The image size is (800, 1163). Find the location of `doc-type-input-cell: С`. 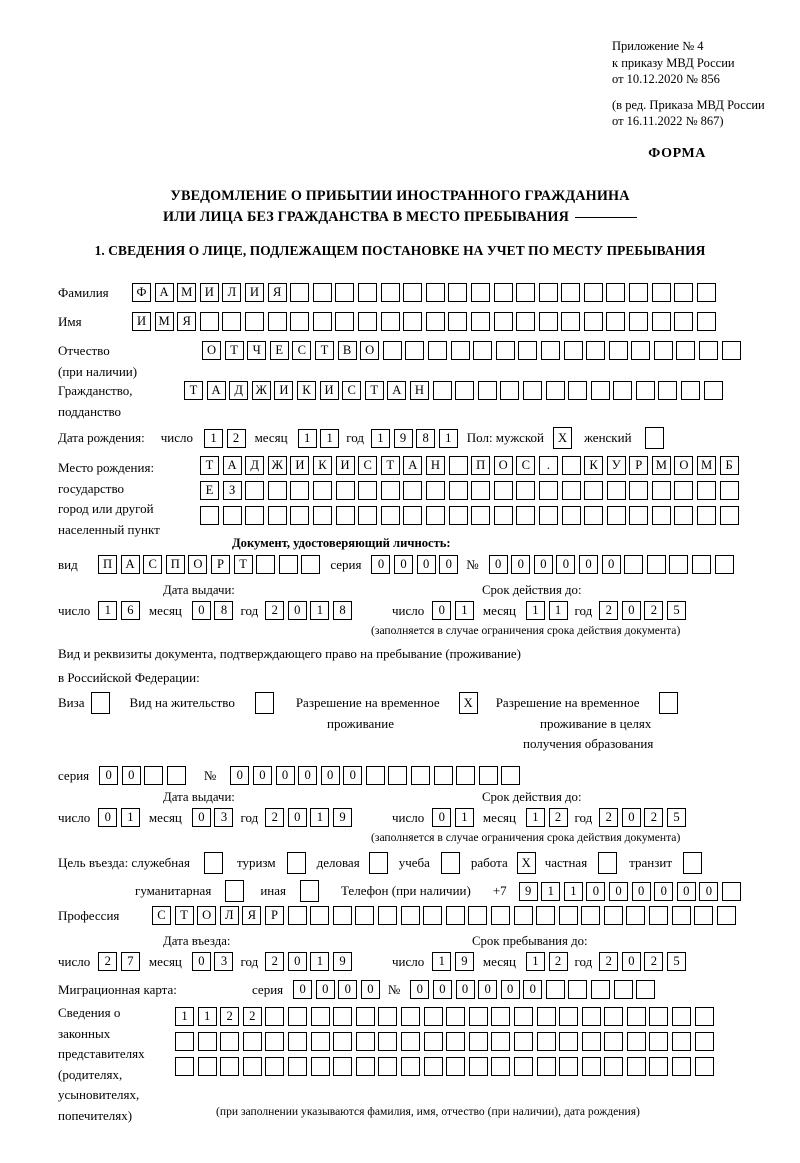

doc-type-input-cell: С is located at coordinates (153, 564).